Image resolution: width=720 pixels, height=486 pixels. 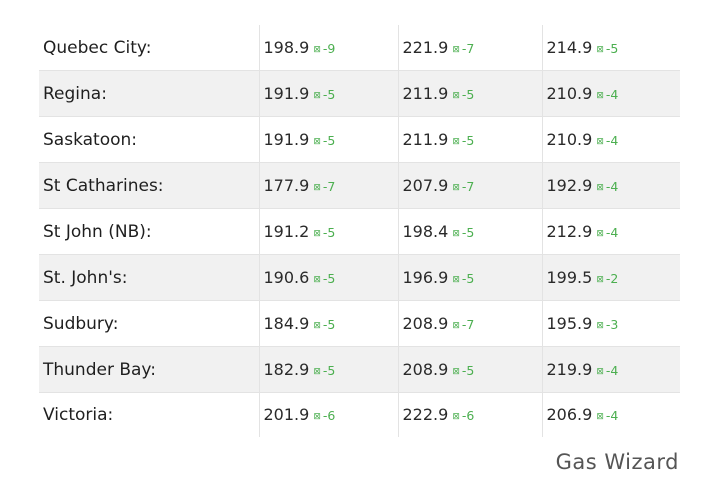 What do you see at coordinates (425, 47) in the screenshot?
I see `price-value: 221.9` at bounding box center [425, 47].